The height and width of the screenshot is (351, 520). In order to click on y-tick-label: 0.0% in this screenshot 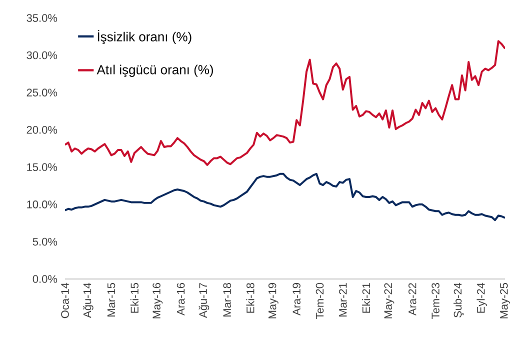, I will do `click(45, 279)`.